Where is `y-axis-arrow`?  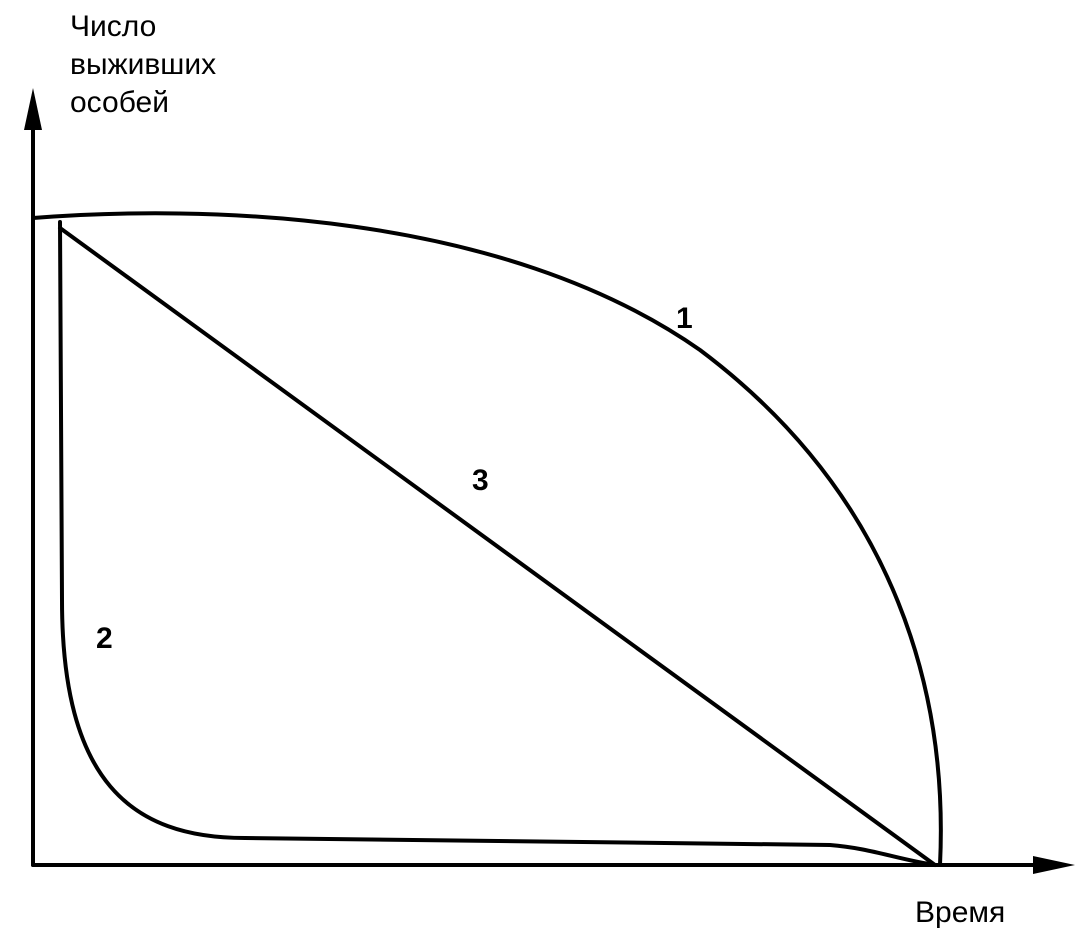 y-axis-arrow is located at coordinates (33, 109).